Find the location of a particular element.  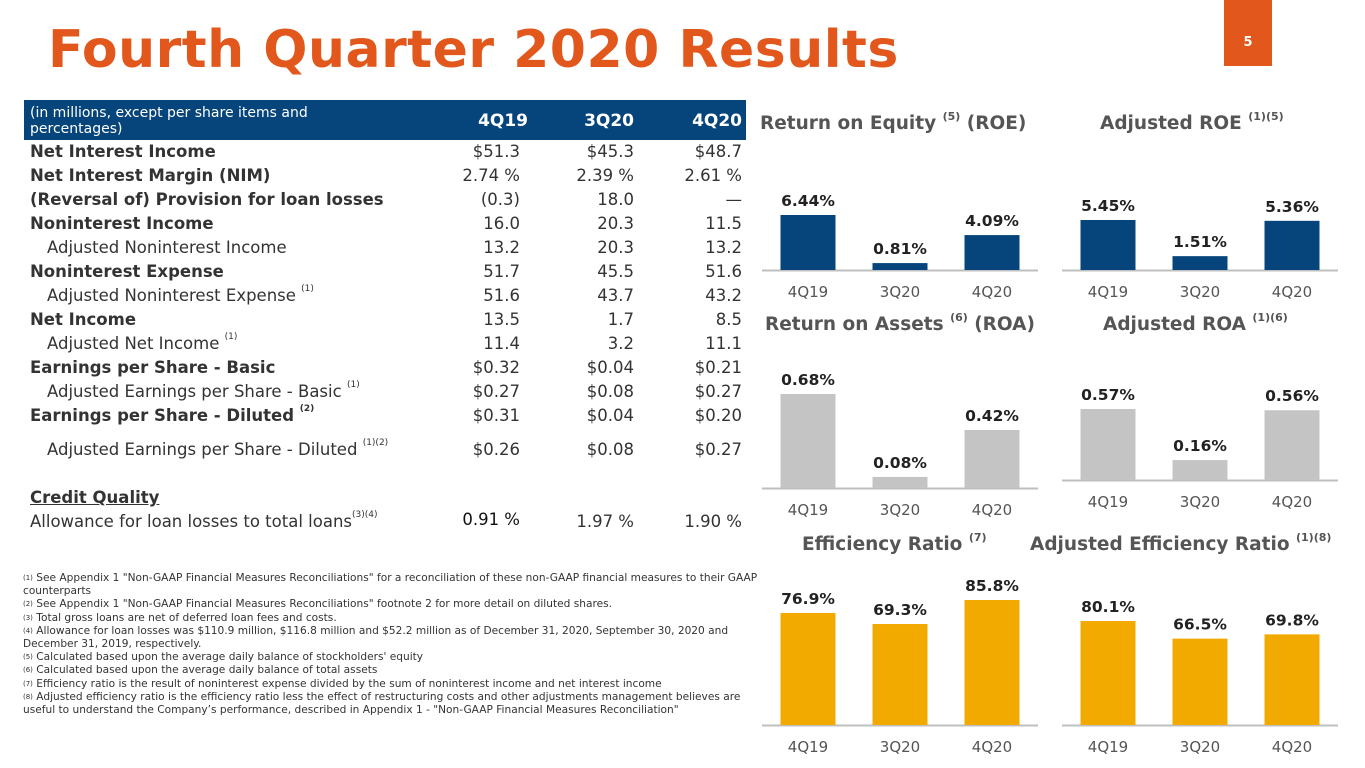

row-label-text: (Reversal of) Provision for loan losses is located at coordinates (207, 199).